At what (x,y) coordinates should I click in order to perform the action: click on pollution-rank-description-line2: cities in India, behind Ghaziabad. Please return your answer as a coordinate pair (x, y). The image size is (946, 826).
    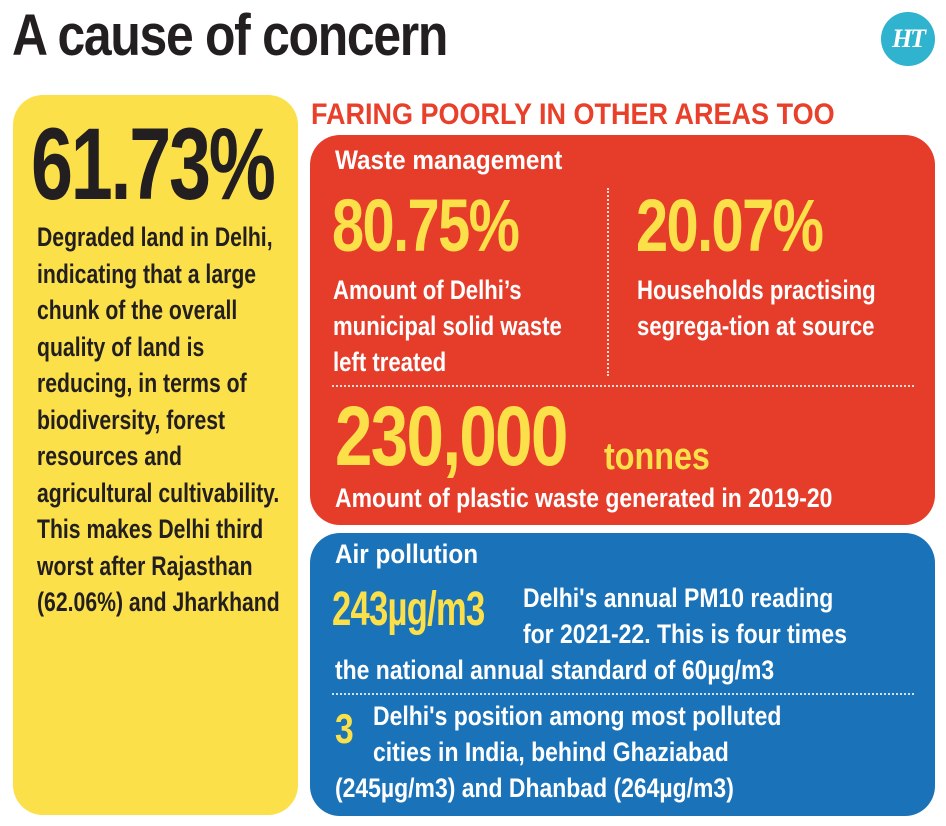
    Looking at the image, I should click on (551, 752).